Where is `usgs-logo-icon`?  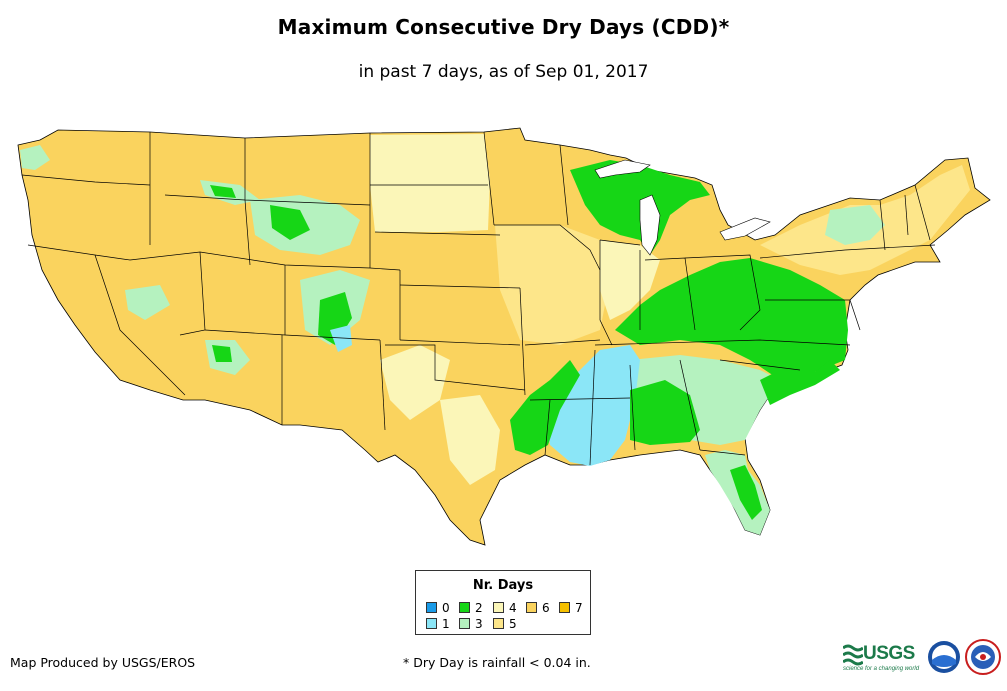
usgs-logo-icon is located at coordinates (853, 655).